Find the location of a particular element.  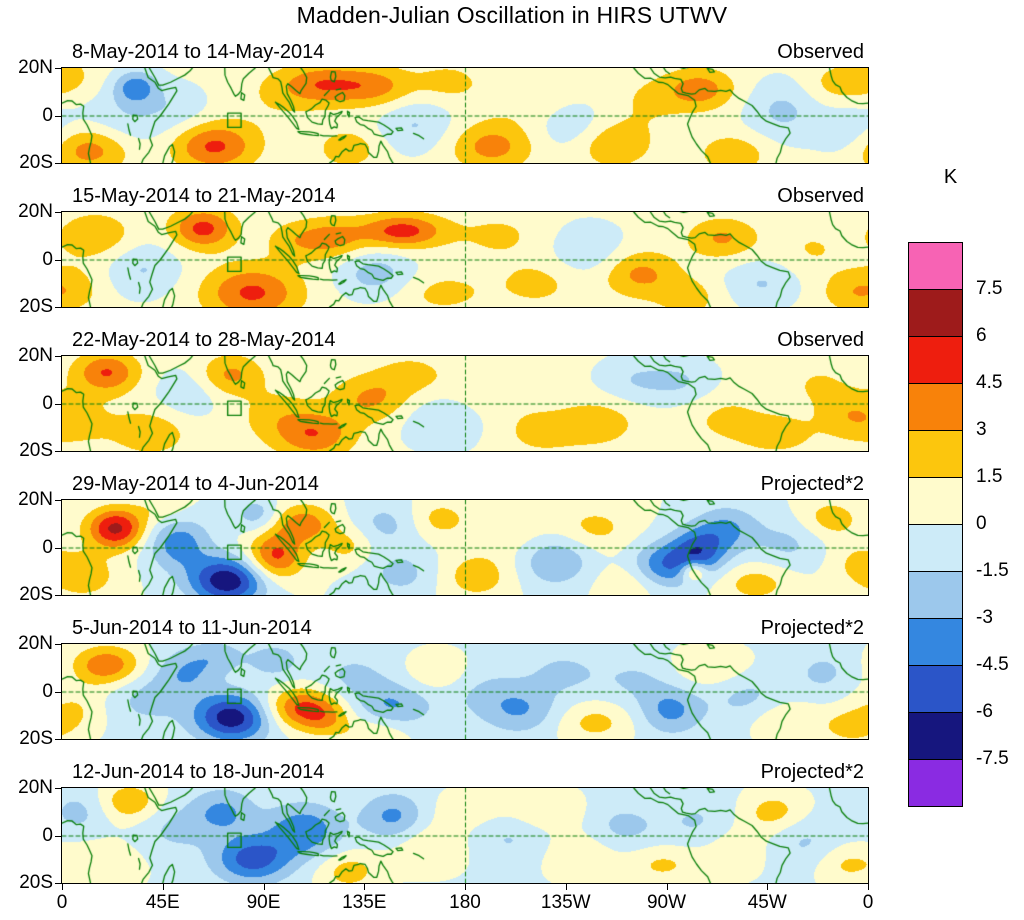

x-tick-label: 135E is located at coordinates (364, 902).